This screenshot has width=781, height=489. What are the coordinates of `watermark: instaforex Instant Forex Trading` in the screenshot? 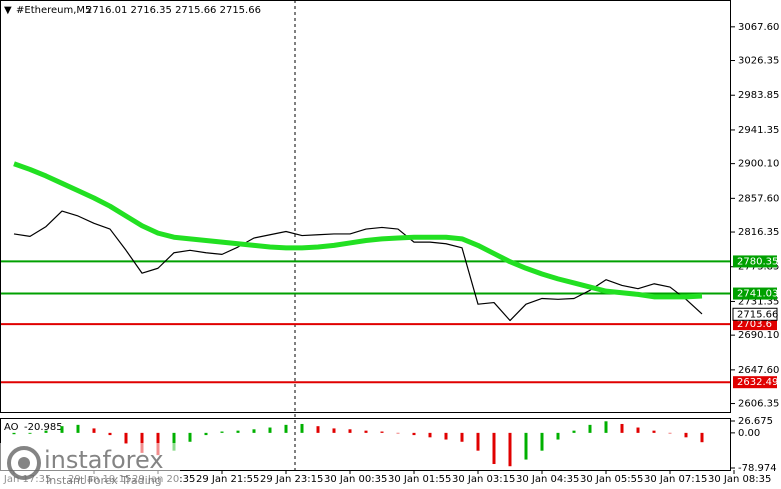 It's located at (90, 466).